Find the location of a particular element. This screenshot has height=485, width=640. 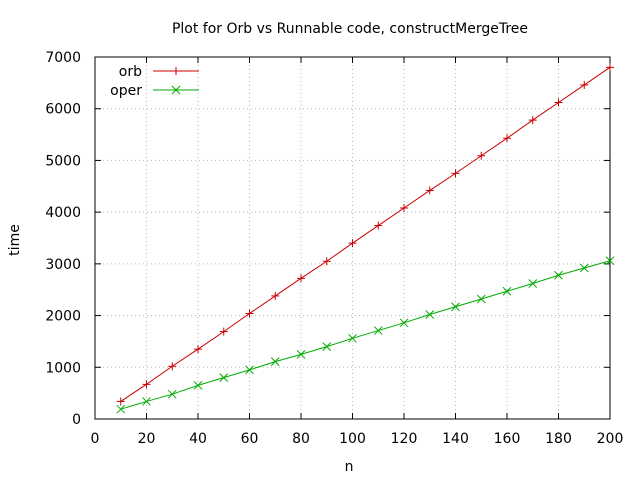

x-tick-label: 200 is located at coordinates (610, 439).